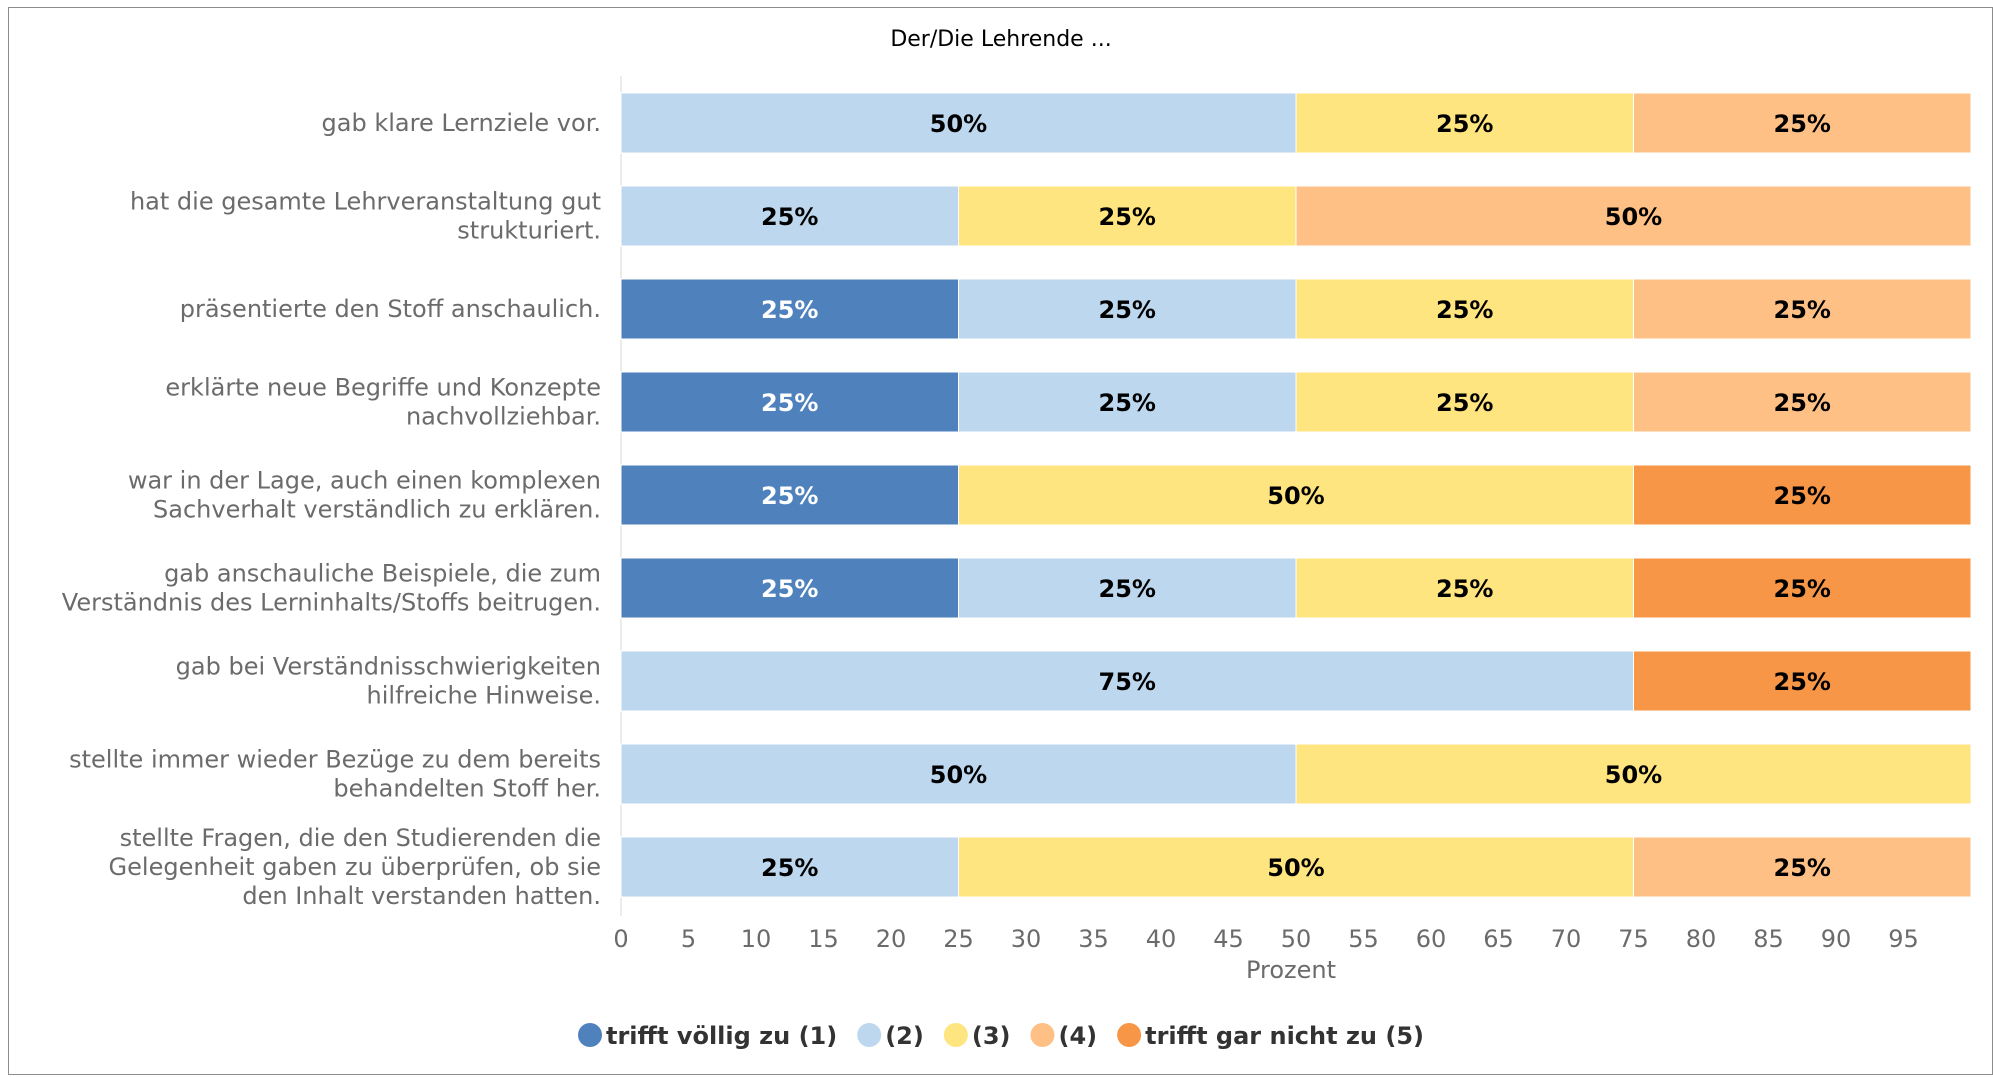 This screenshot has height=1077, width=1993. Describe the element at coordinates (383, 388) in the screenshot. I see `category-label-line: erklärte neue Begriffe und Konzepte` at that location.